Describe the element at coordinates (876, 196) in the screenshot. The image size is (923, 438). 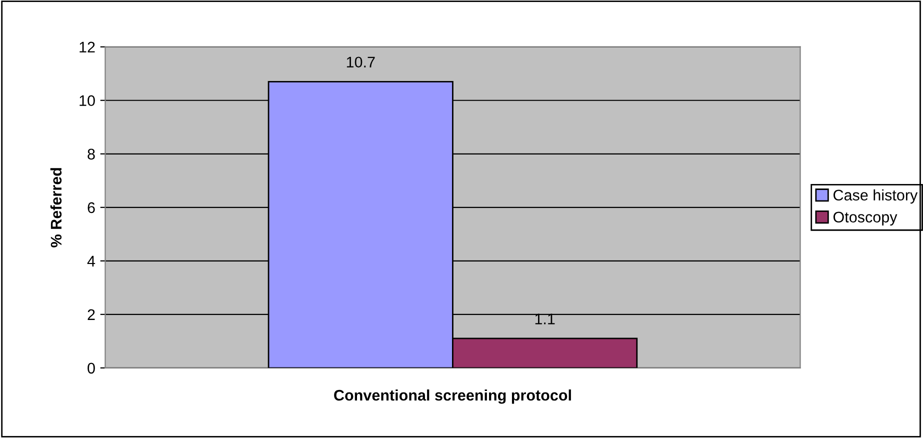
I see `legend-label: Case history` at that location.